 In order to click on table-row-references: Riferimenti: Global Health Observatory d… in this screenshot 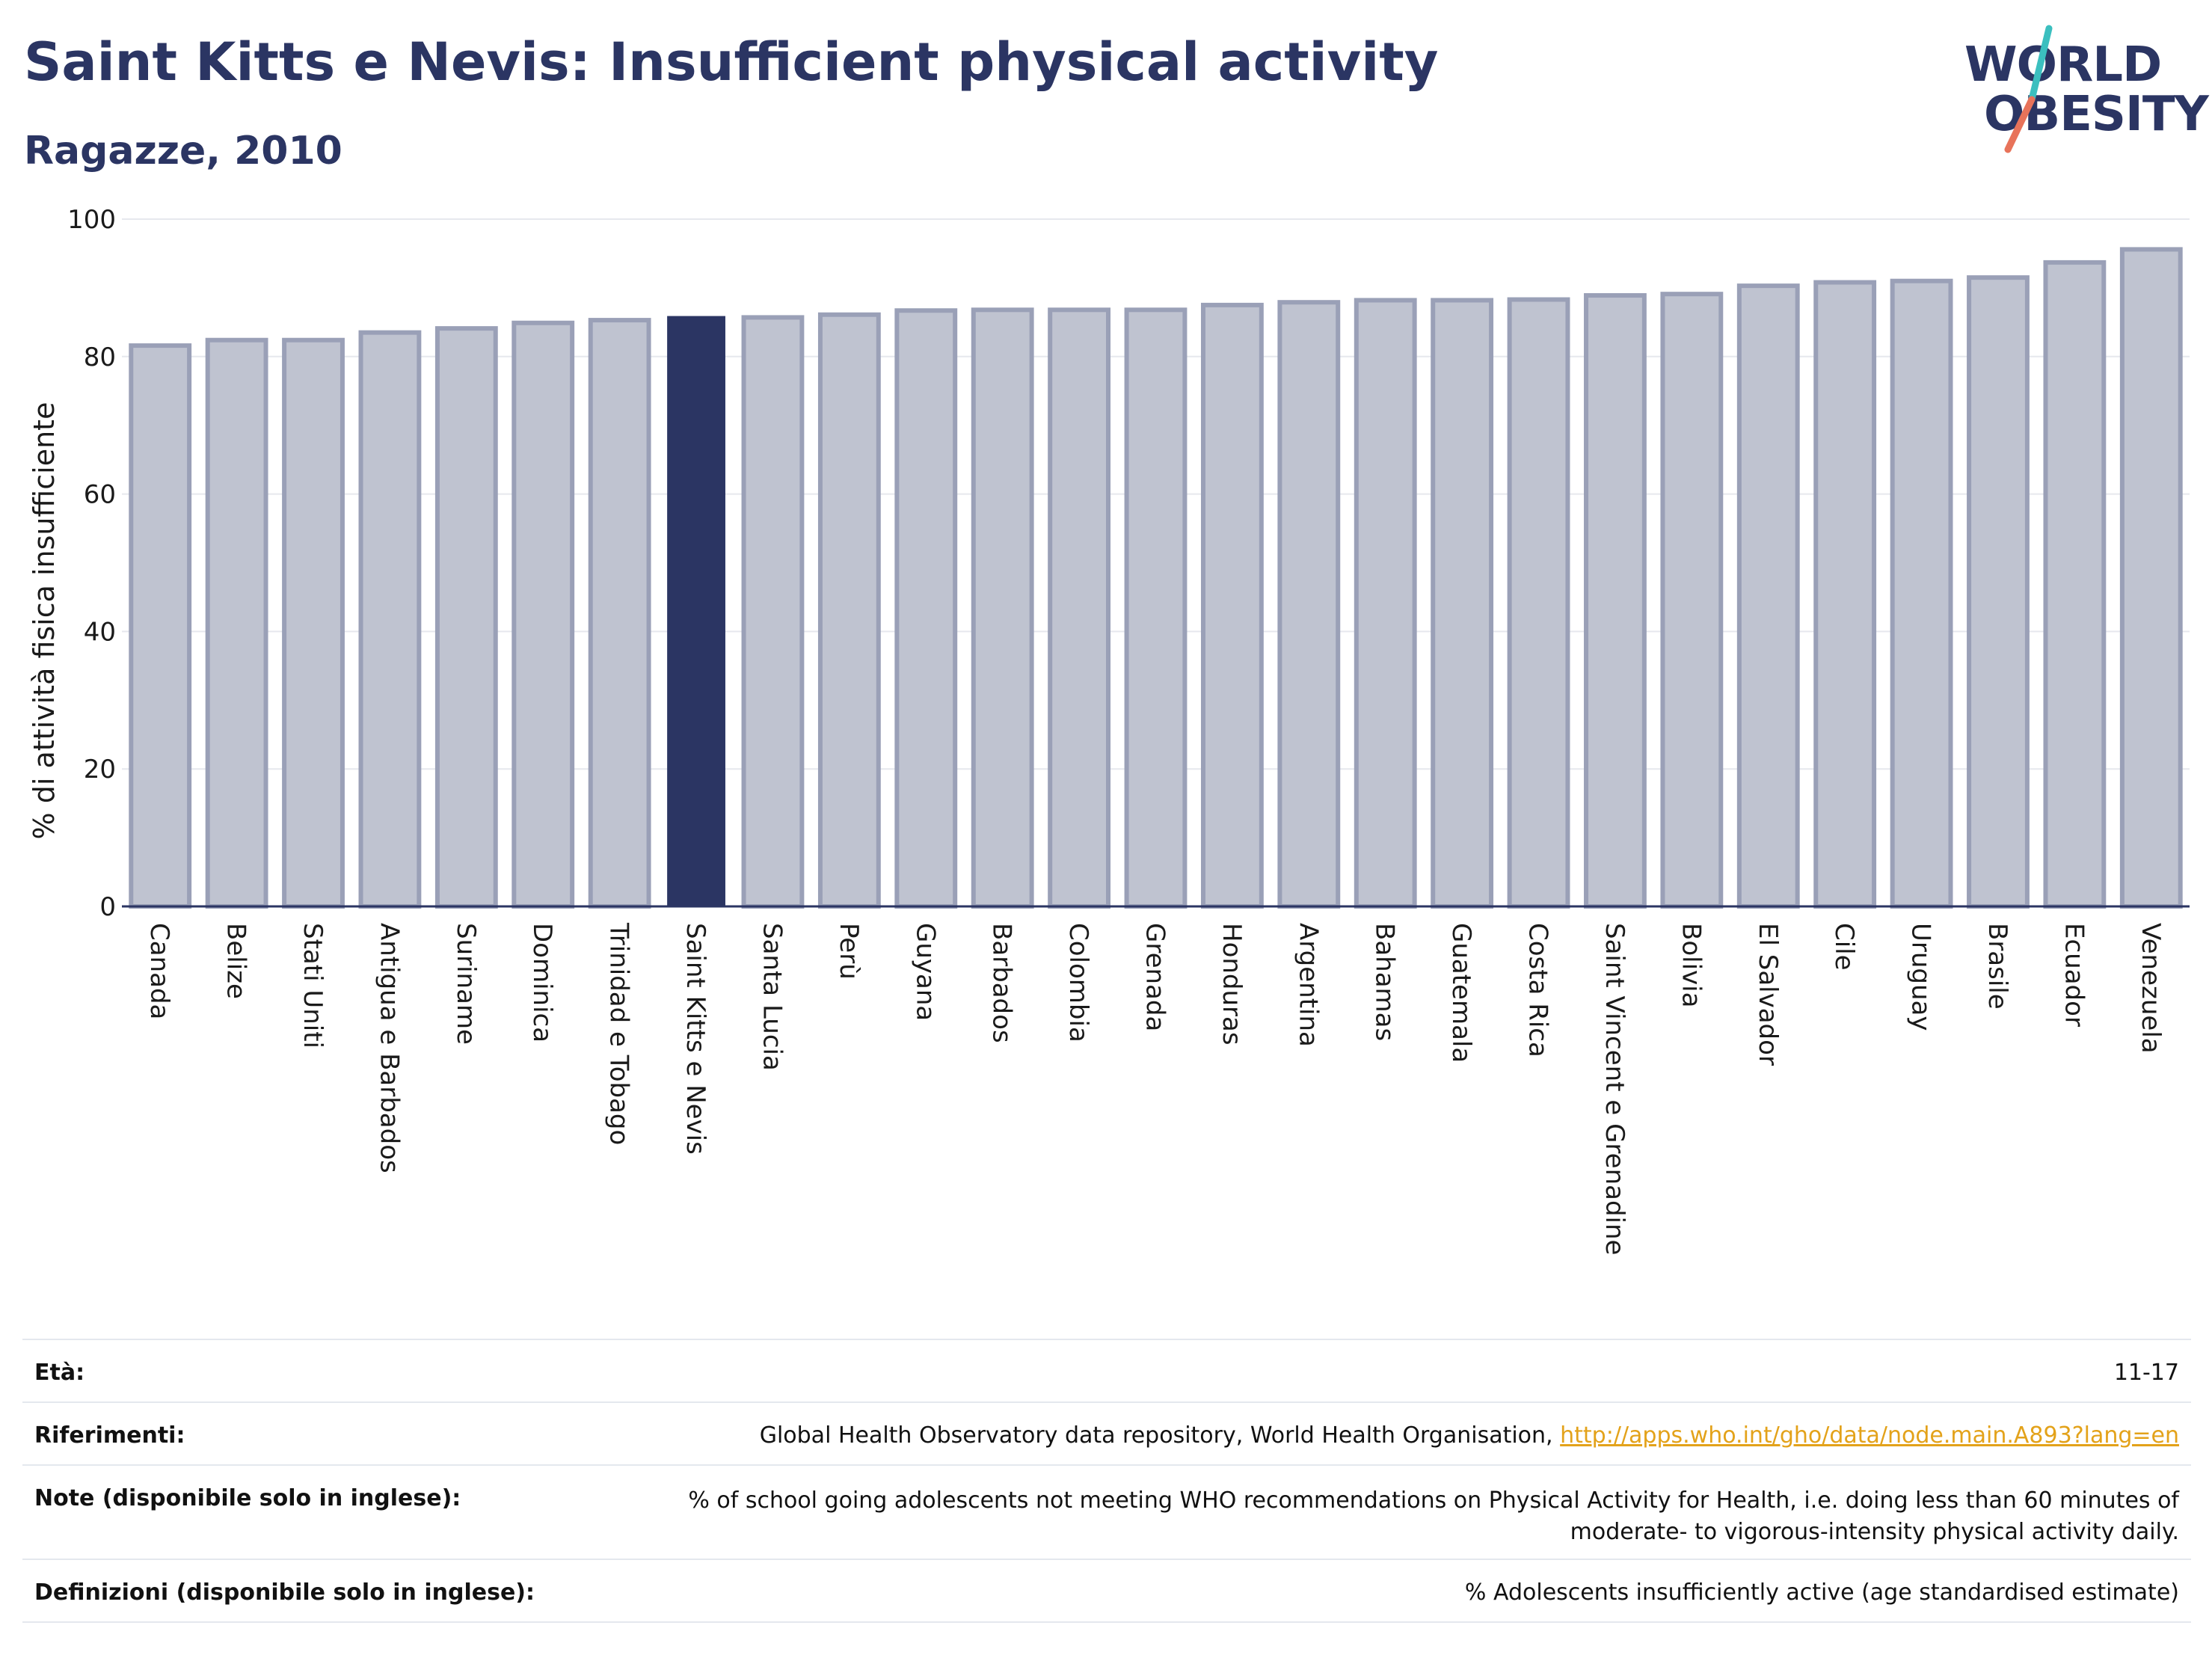, I will do `click(1106, 1432)`.